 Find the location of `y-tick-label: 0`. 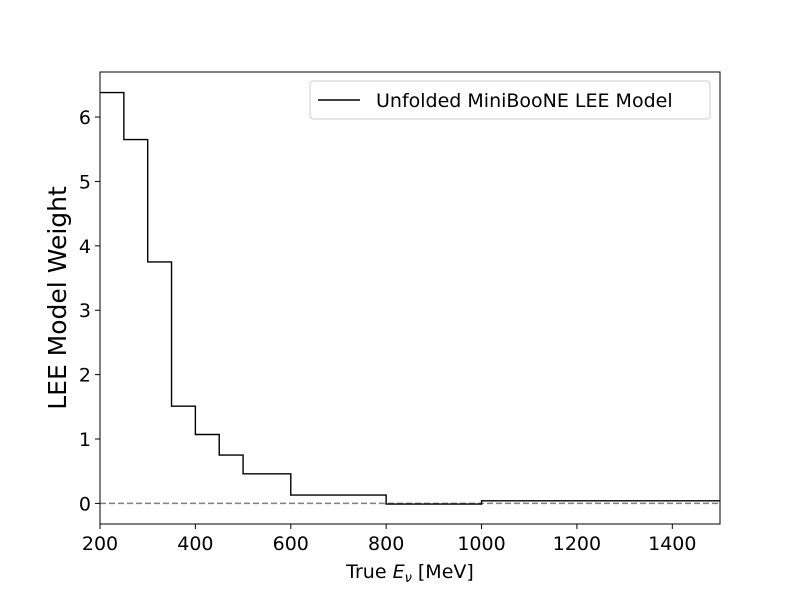

y-tick-label: 0 is located at coordinates (85, 504).